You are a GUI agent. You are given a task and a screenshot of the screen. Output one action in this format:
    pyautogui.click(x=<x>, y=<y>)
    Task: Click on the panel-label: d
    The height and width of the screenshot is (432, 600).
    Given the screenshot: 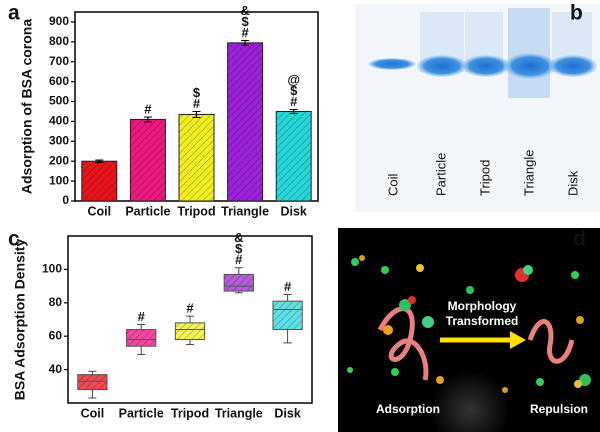 What is the action you would take?
    pyautogui.click(x=579, y=239)
    